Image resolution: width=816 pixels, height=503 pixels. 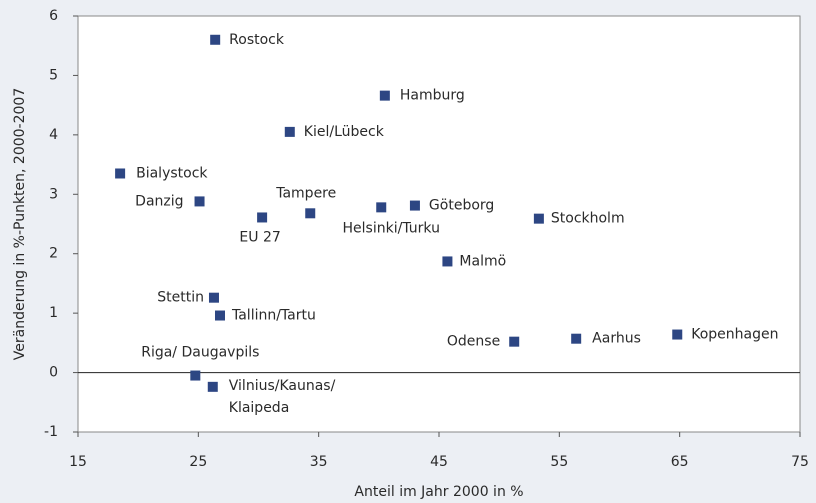 What do you see at coordinates (344, 132) in the screenshot?
I see `point-label: Kiel/Lübeck` at bounding box center [344, 132].